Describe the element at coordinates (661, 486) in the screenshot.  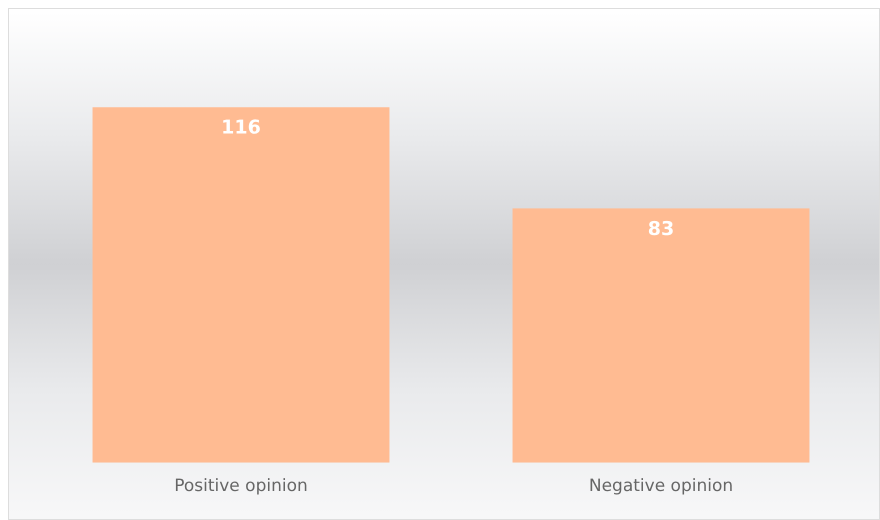
I see `x-tick-label: Negative opinion` at that location.